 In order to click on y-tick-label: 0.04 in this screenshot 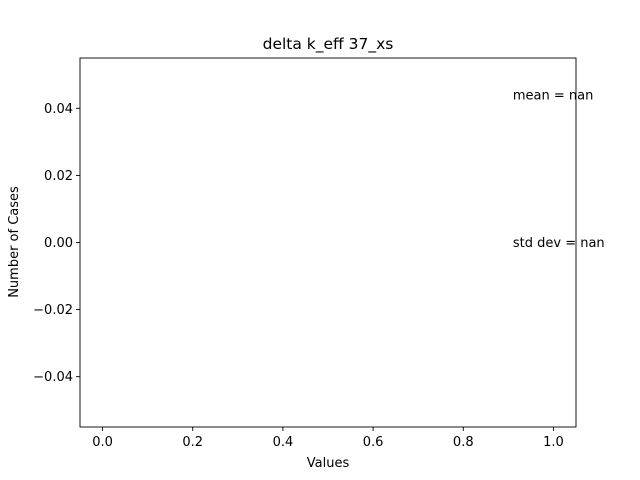, I will do `click(58, 109)`.